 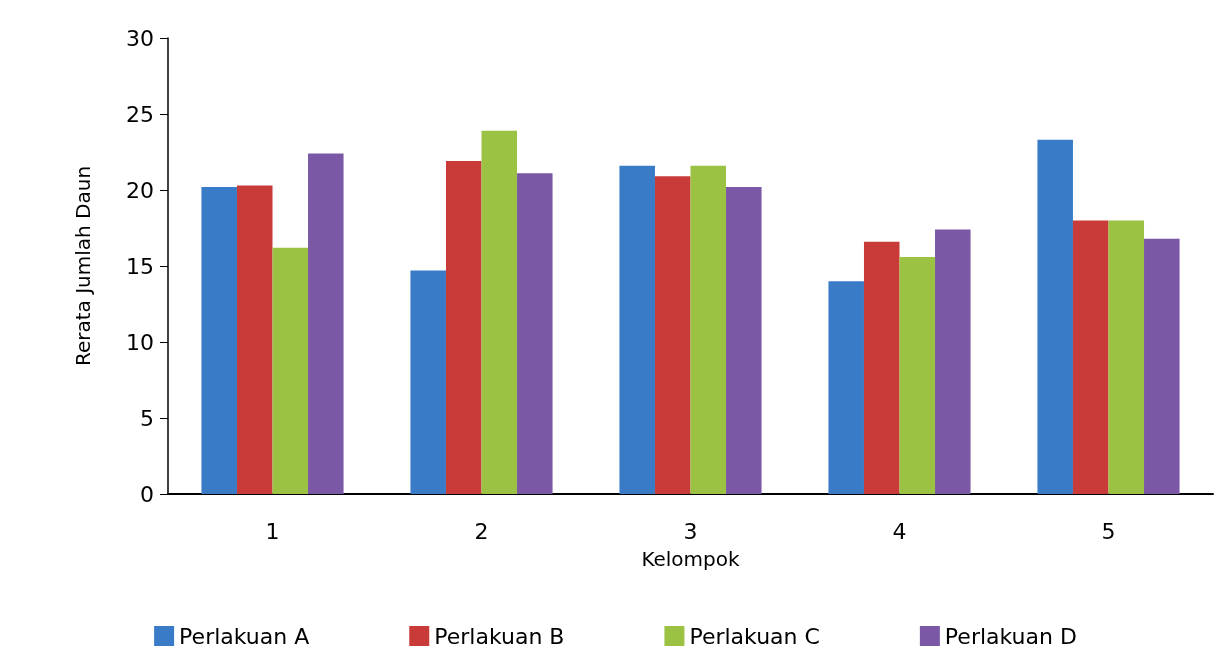 What do you see at coordinates (83, 266) in the screenshot?
I see `y-axis-title: Rerata Jumlah Daun` at bounding box center [83, 266].